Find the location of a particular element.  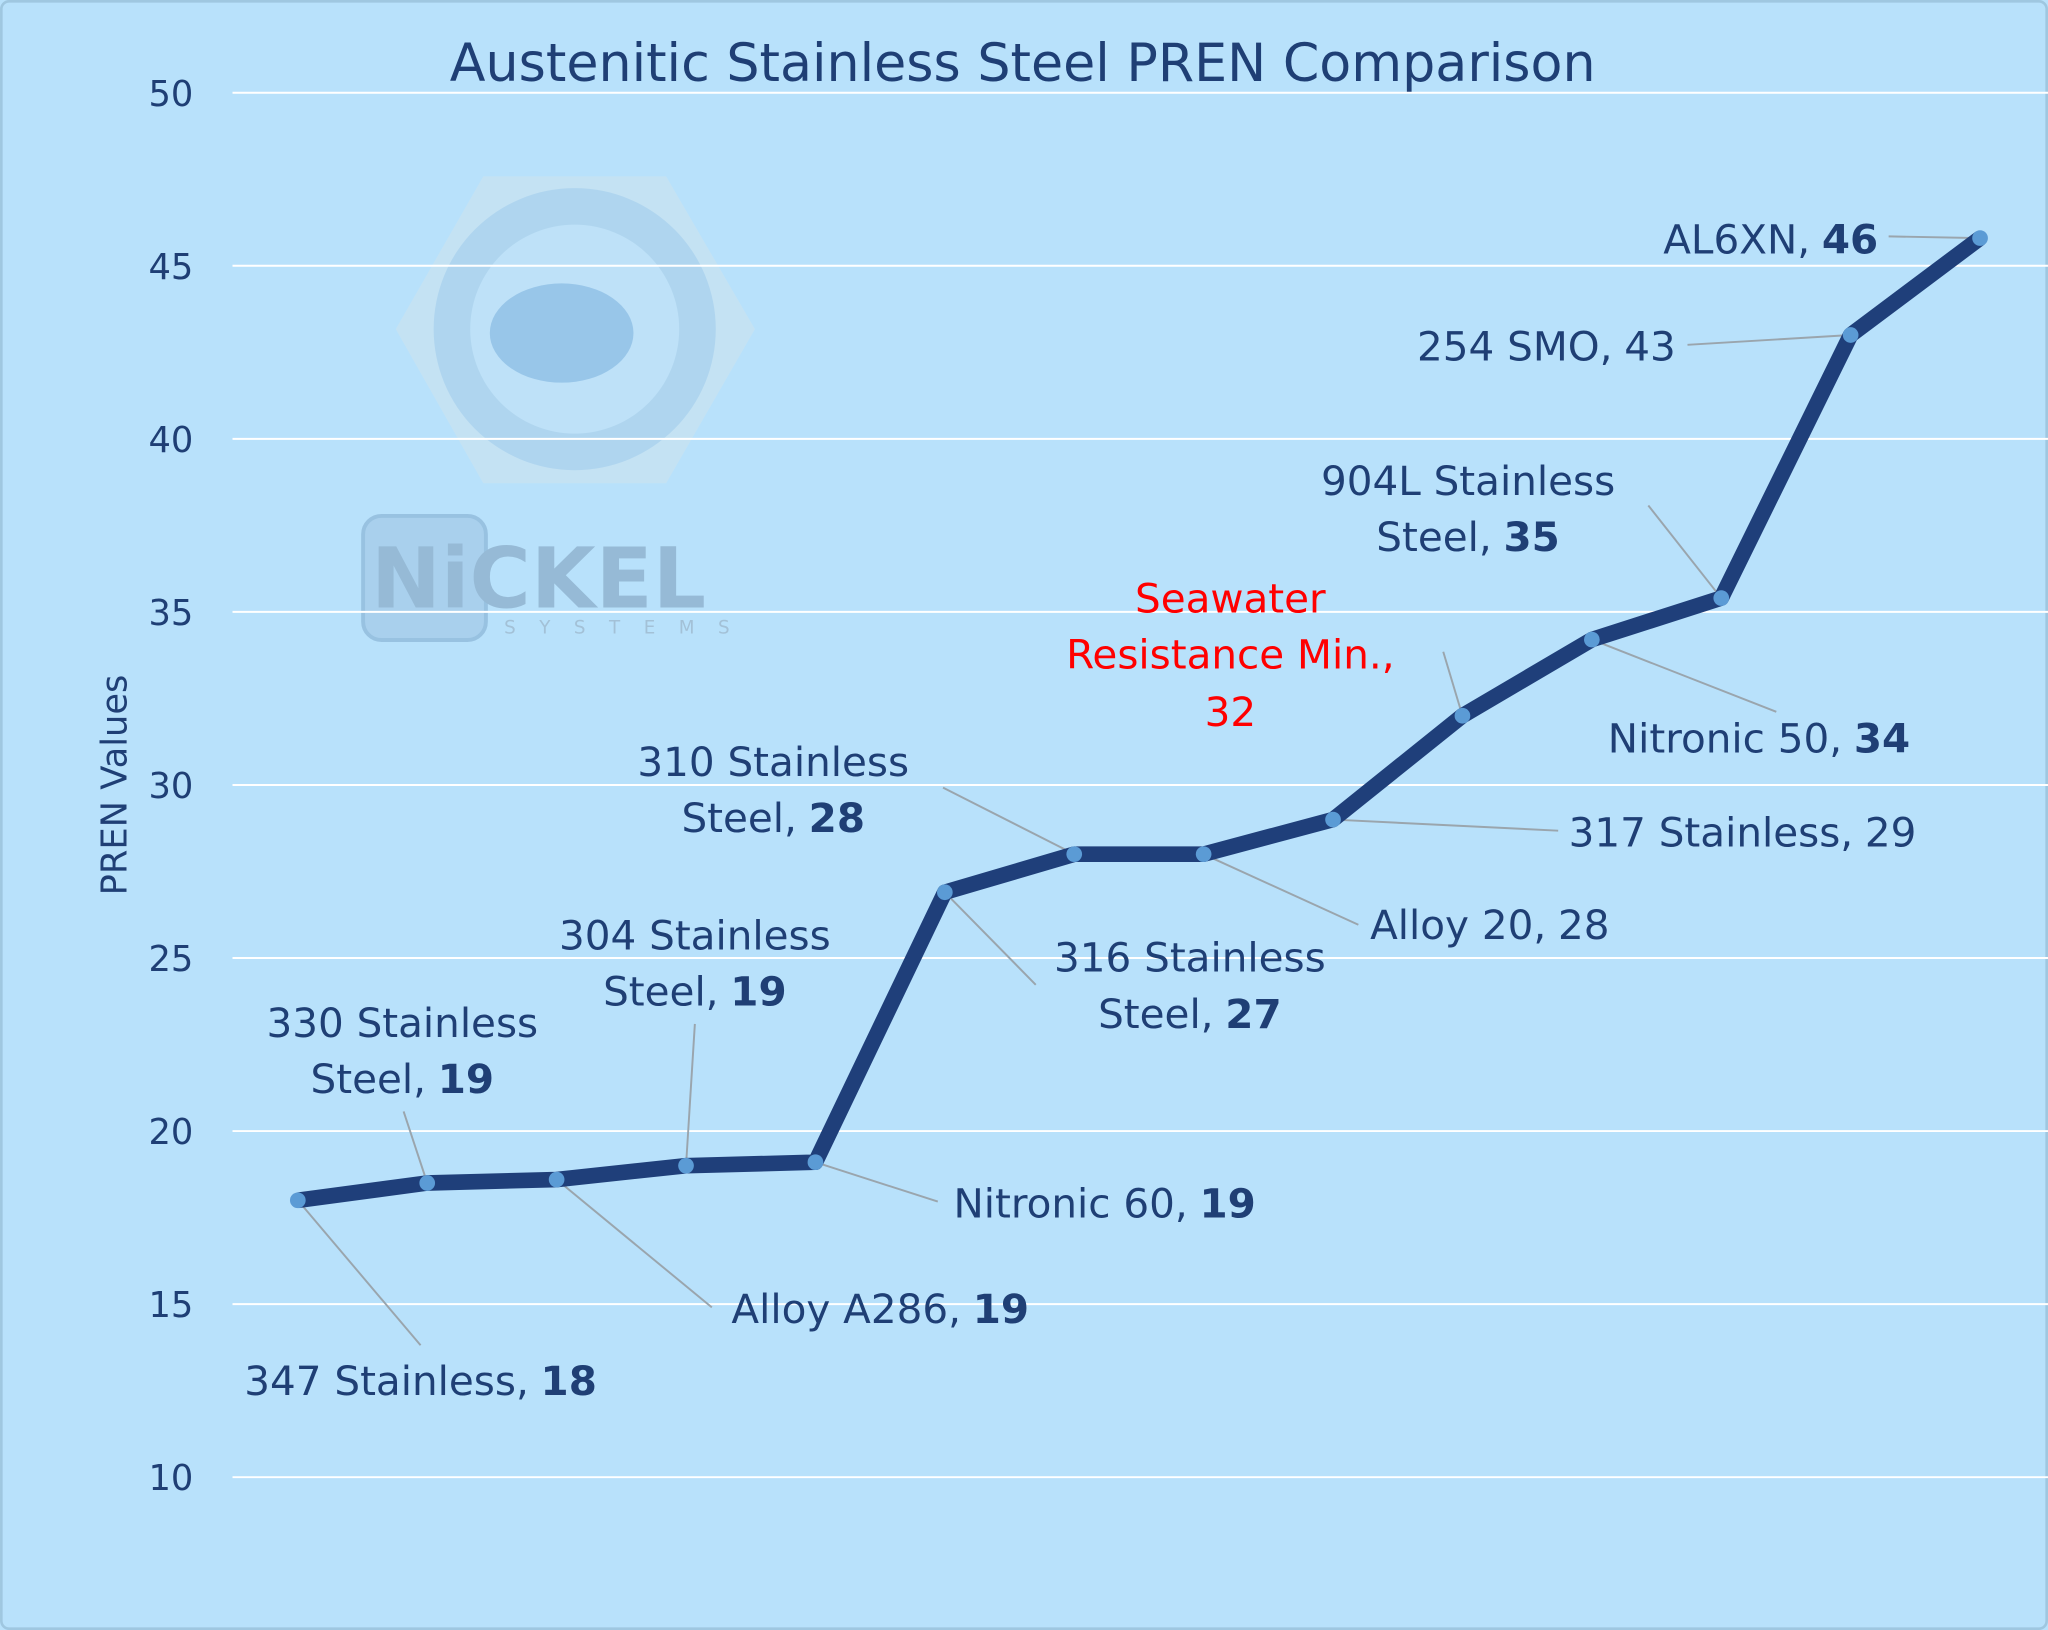

y-tick-label: 30 is located at coordinates (170, 786).